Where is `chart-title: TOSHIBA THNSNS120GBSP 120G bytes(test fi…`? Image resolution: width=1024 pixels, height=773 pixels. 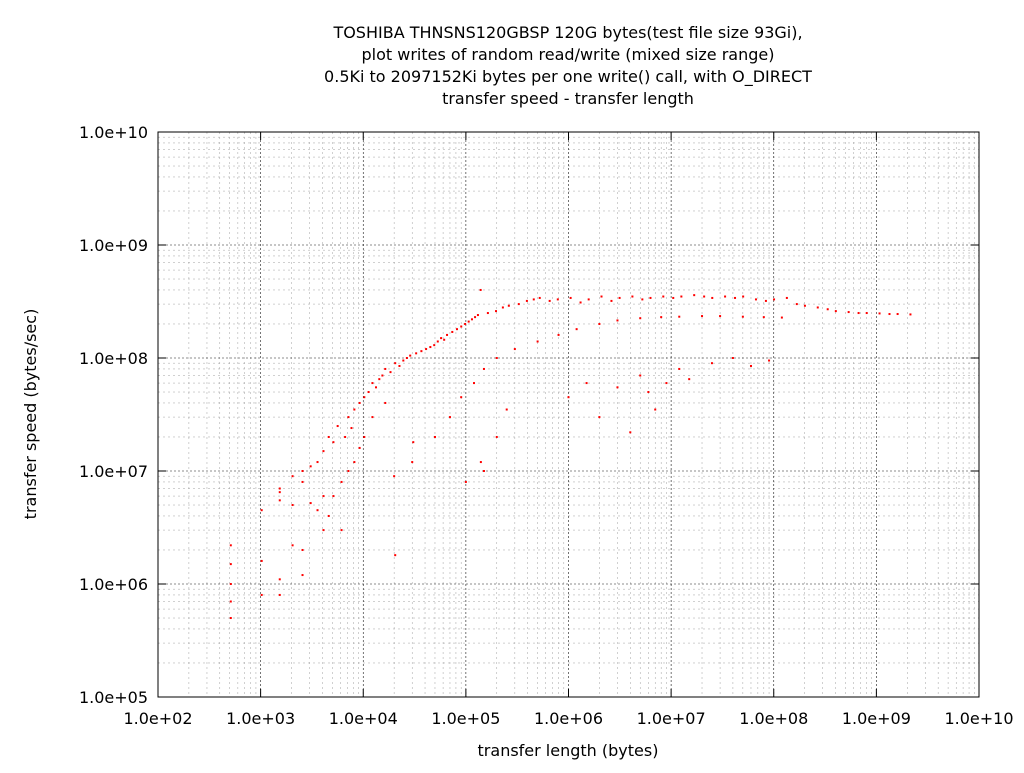
chart-title: TOSHIBA THNSNS120GBSP 120G bytes(test fi… is located at coordinates (568, 65).